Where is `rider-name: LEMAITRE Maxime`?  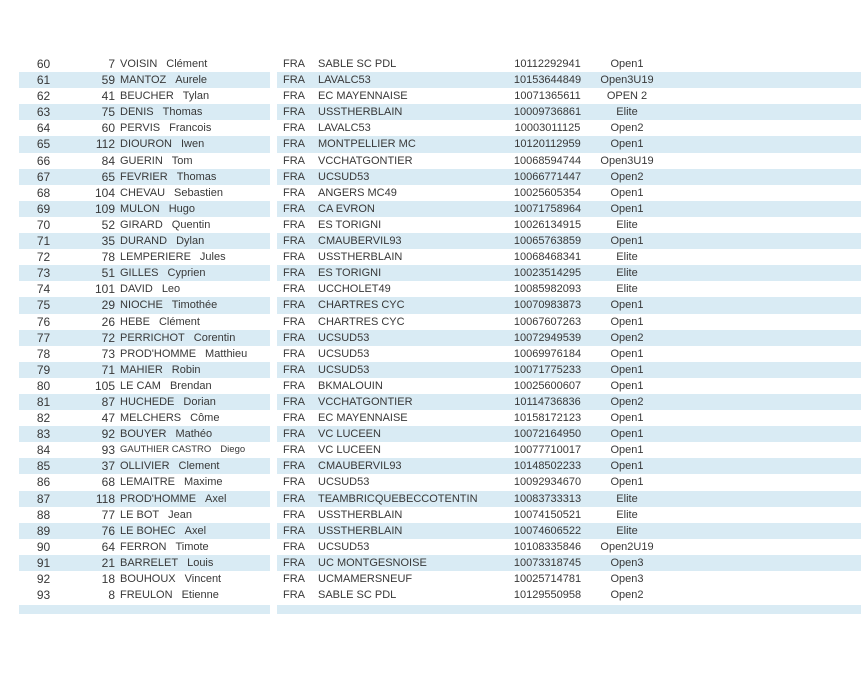
rider-name: LEMAITRE Maxime is located at coordinates (171, 482).